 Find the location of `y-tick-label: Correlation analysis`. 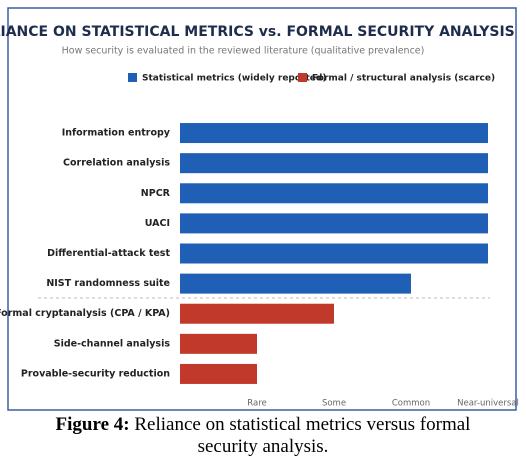

y-tick-label: Correlation analysis is located at coordinates (116, 163).